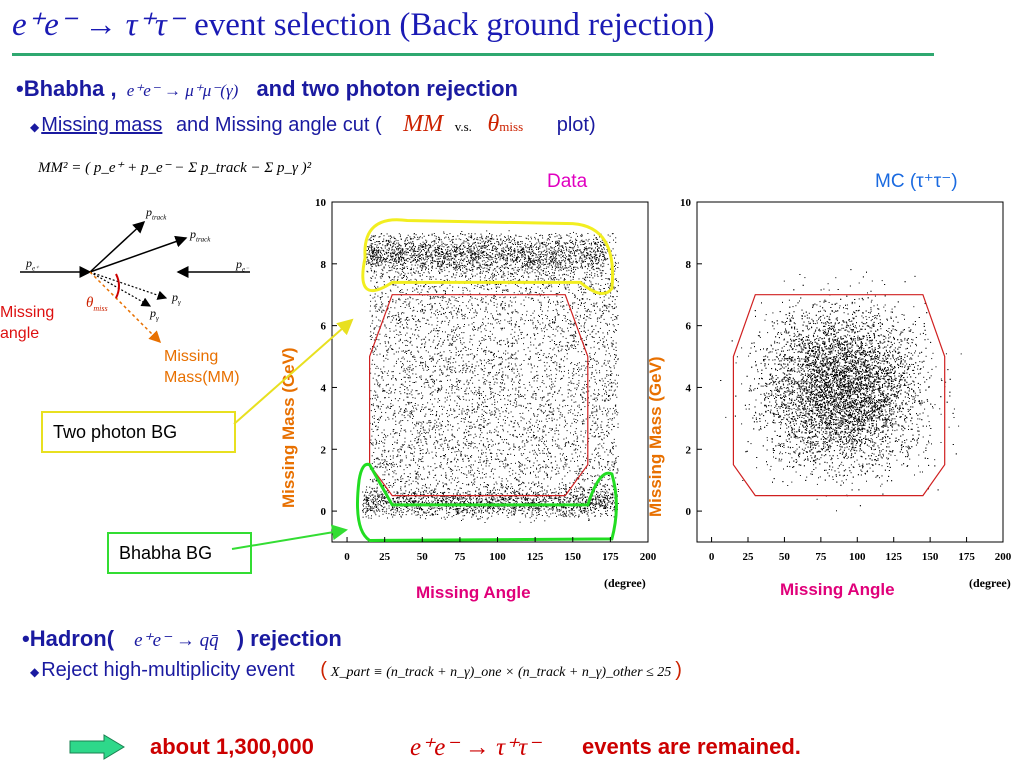 This screenshot has height=768, width=1024. What do you see at coordinates (837, 589) in the screenshot?
I see `plot-mc-xlabel: Missing Angle` at bounding box center [837, 589].